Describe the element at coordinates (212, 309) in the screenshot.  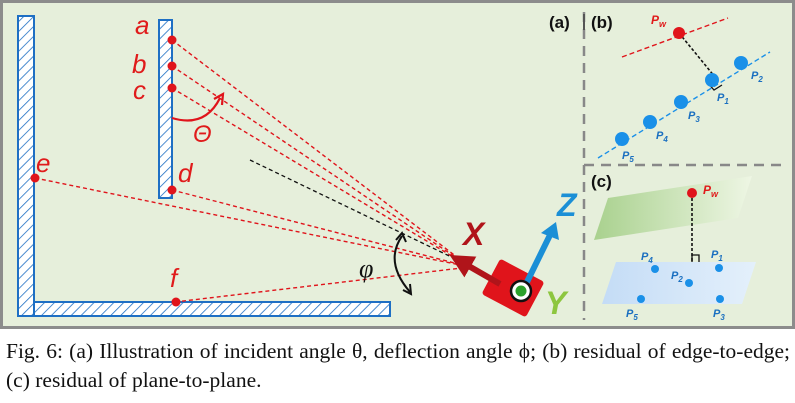
I see `floor-wall` at that location.